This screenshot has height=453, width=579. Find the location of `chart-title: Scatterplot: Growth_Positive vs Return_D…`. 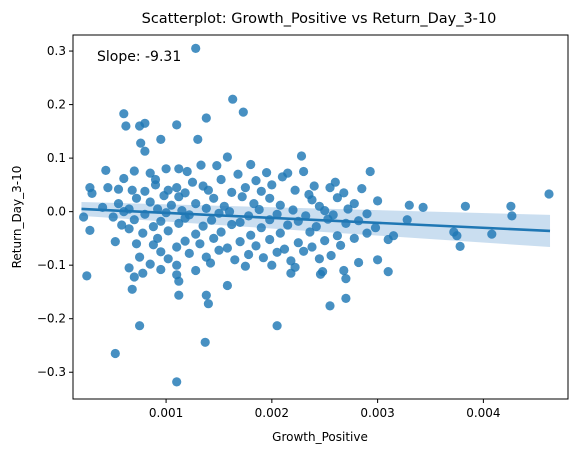

chart-title: Scatterplot: Growth_Positive vs Return_D… is located at coordinates (319, 19).